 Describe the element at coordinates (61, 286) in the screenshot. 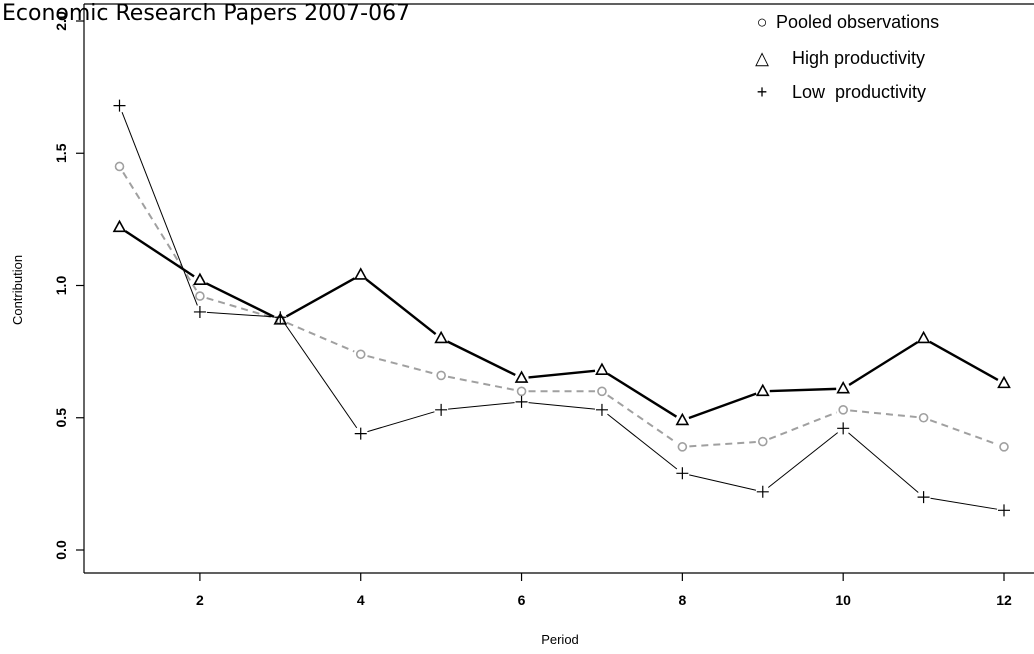

I see `y-tick-label: 1.0` at that location.